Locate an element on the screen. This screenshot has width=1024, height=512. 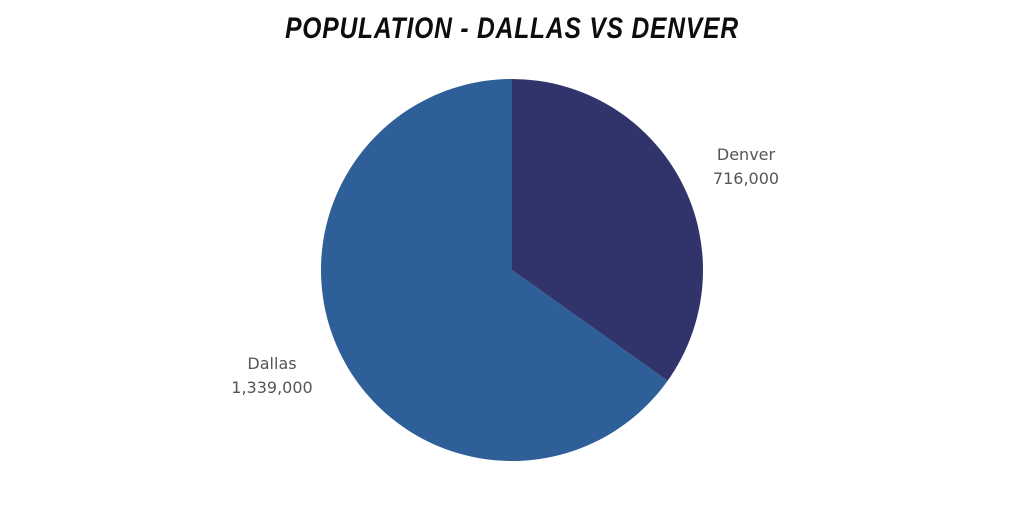
chart-title: POPULATION - DALLAS VS DENVER is located at coordinates (512, 28).